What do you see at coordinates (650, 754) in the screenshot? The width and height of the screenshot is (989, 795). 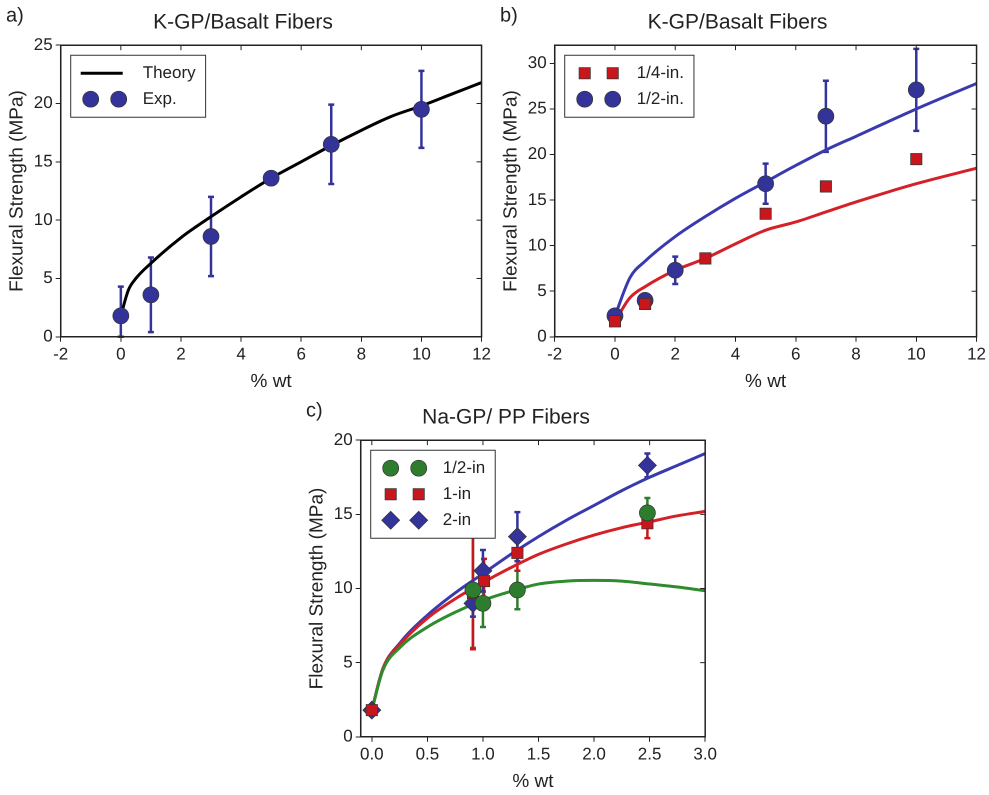 I see `x-tick-label: 2.5` at bounding box center [650, 754].